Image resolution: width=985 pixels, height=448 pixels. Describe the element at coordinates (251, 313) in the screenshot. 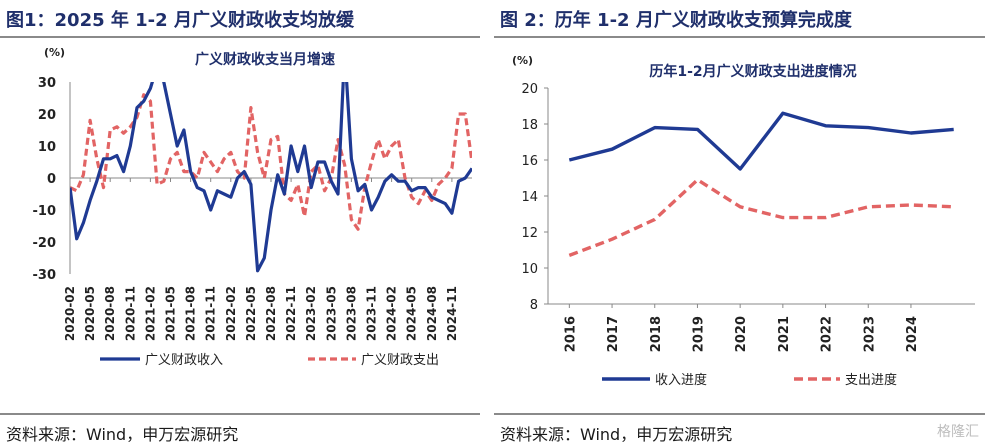

I see `x-tick-label: 2022-05` at that location.